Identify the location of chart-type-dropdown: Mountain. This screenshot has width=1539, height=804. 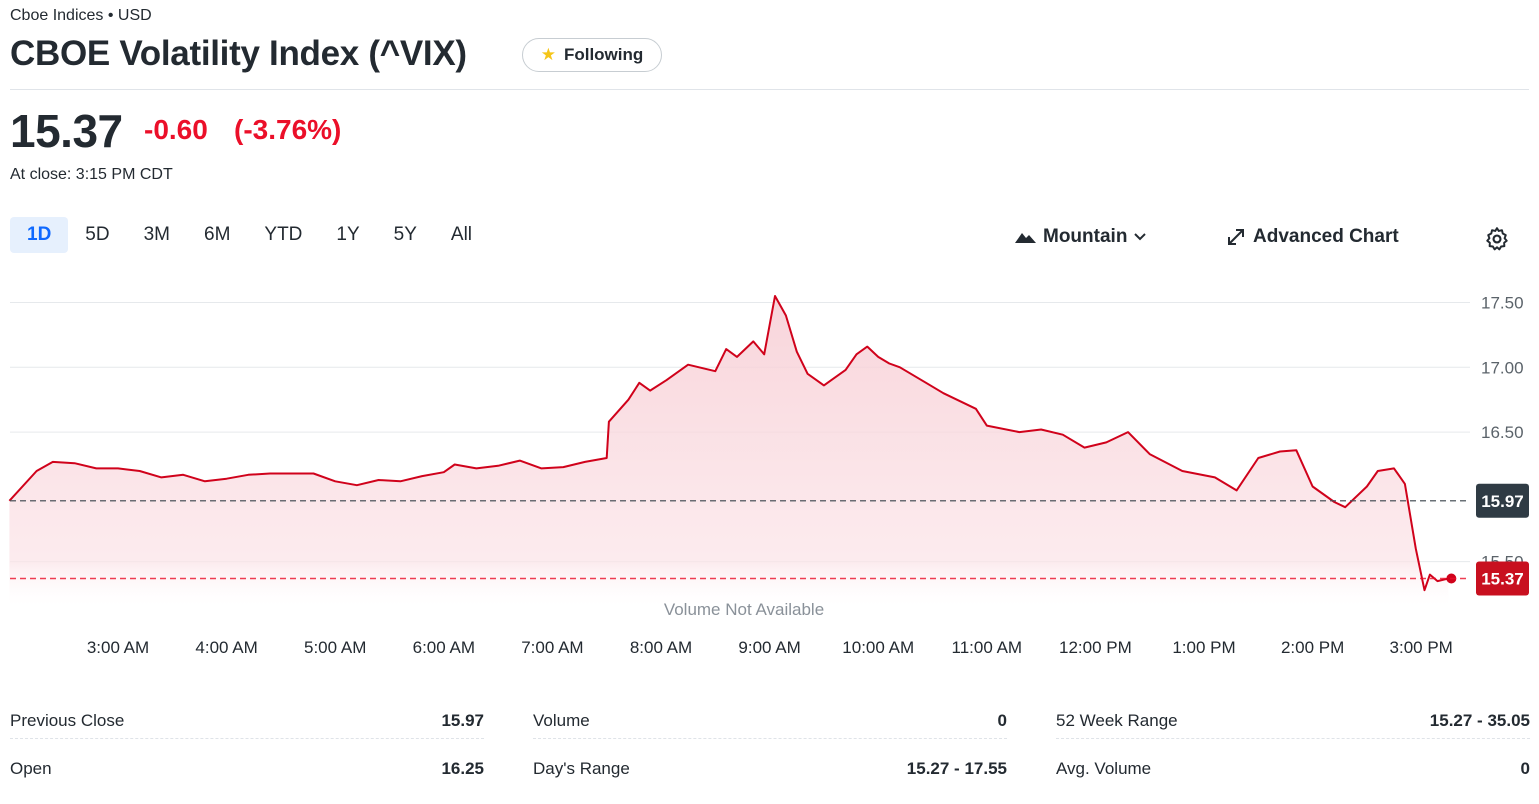
(1081, 237).